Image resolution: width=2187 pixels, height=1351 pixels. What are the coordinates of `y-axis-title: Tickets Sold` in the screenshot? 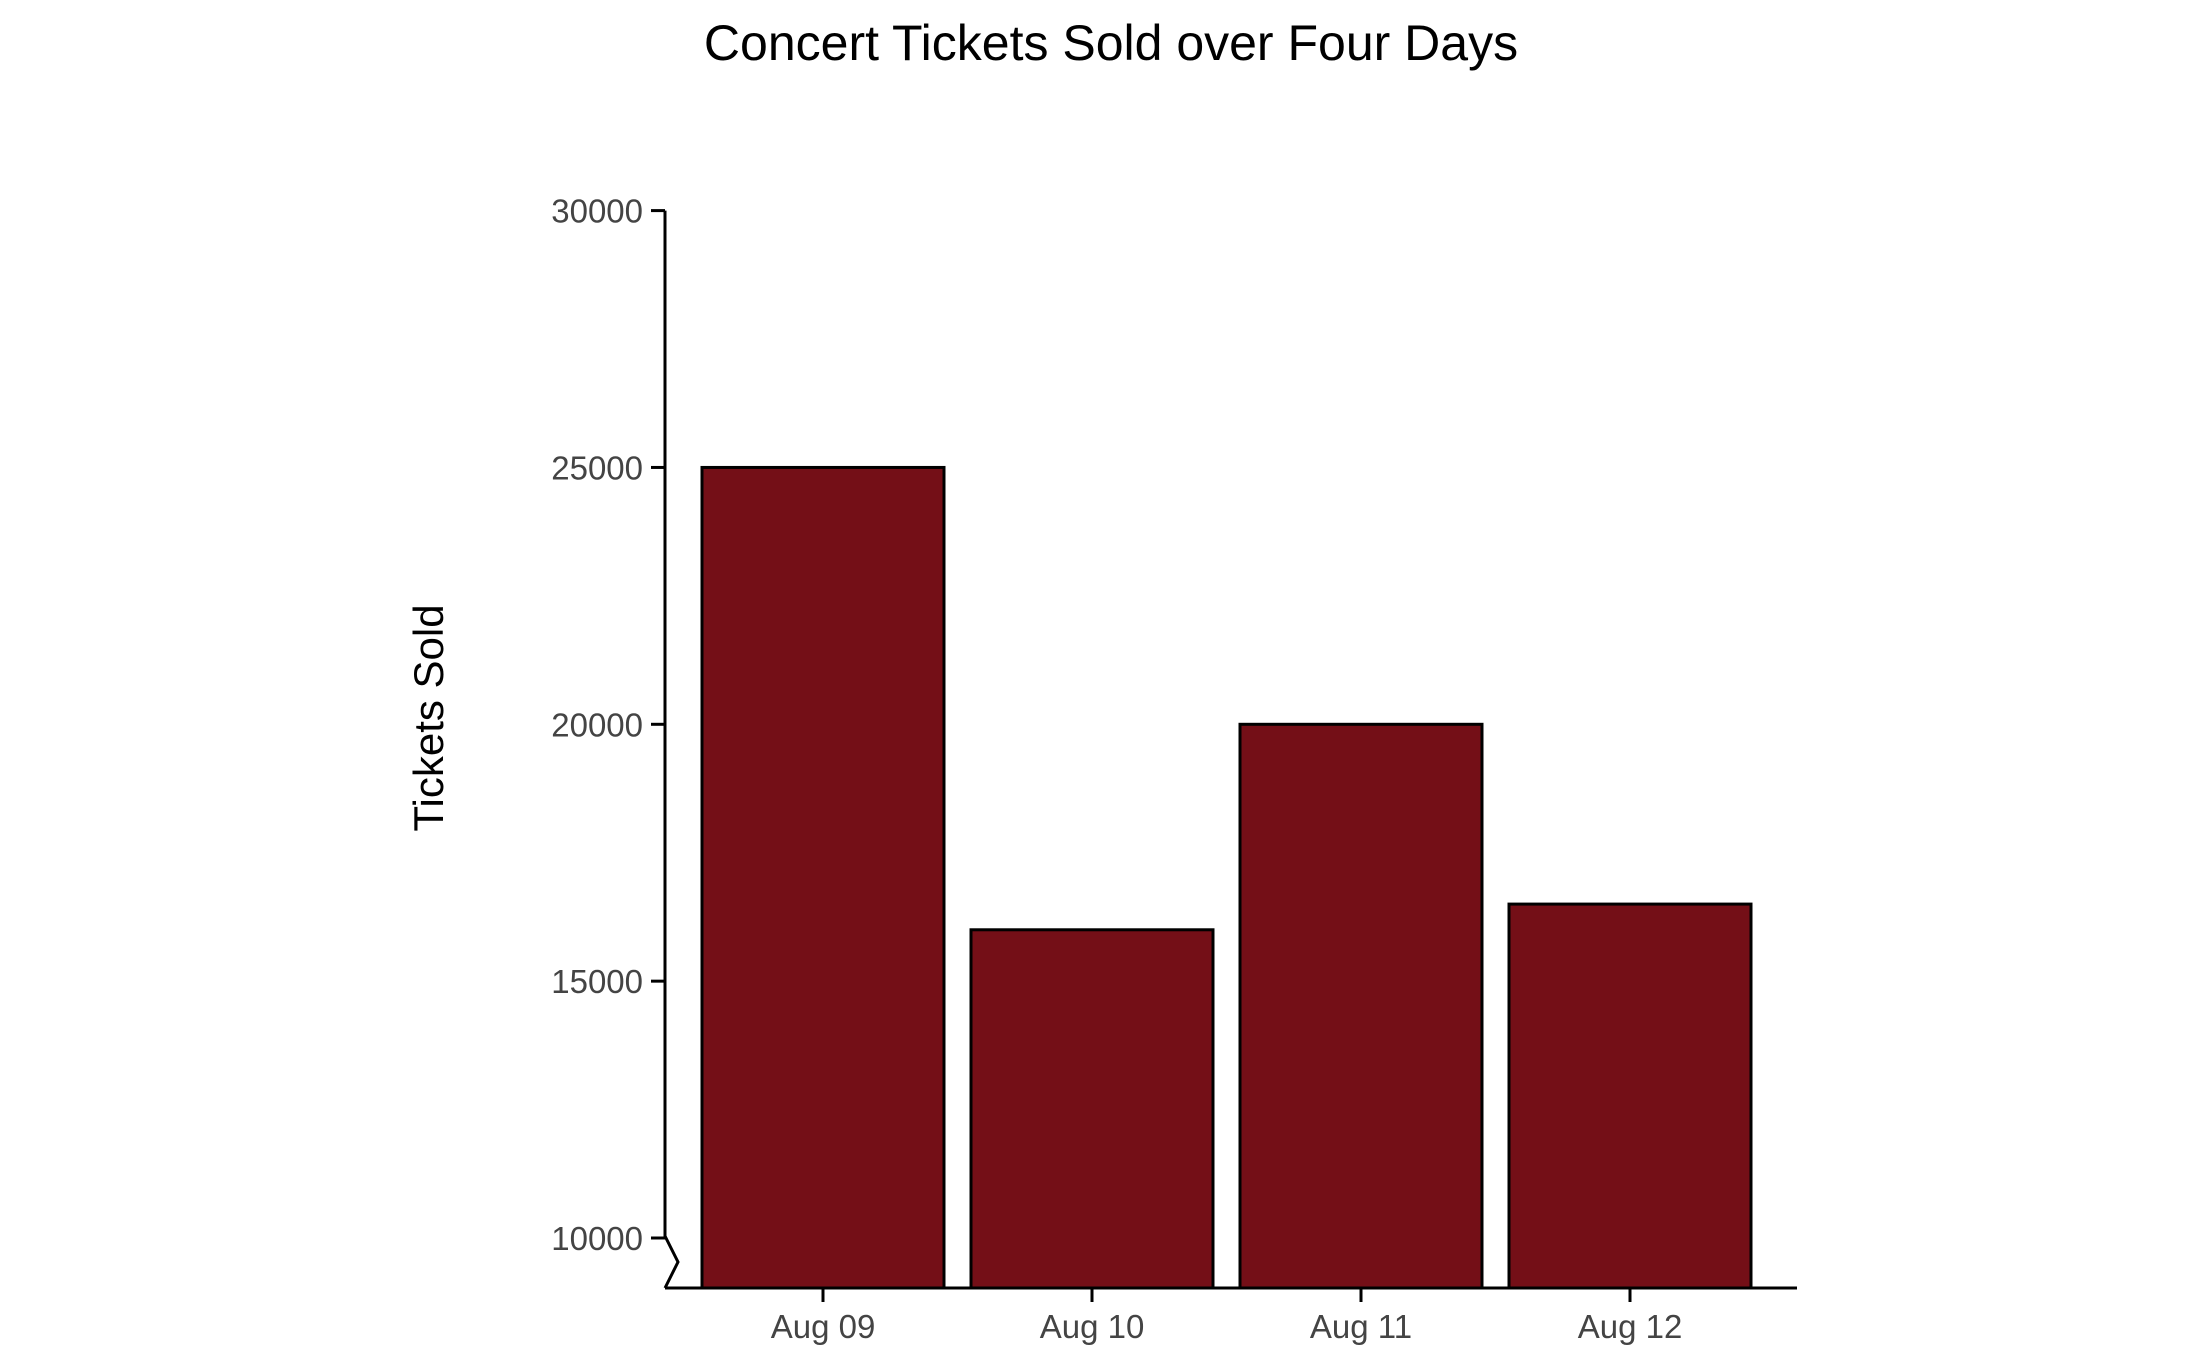 It's located at (428, 717).